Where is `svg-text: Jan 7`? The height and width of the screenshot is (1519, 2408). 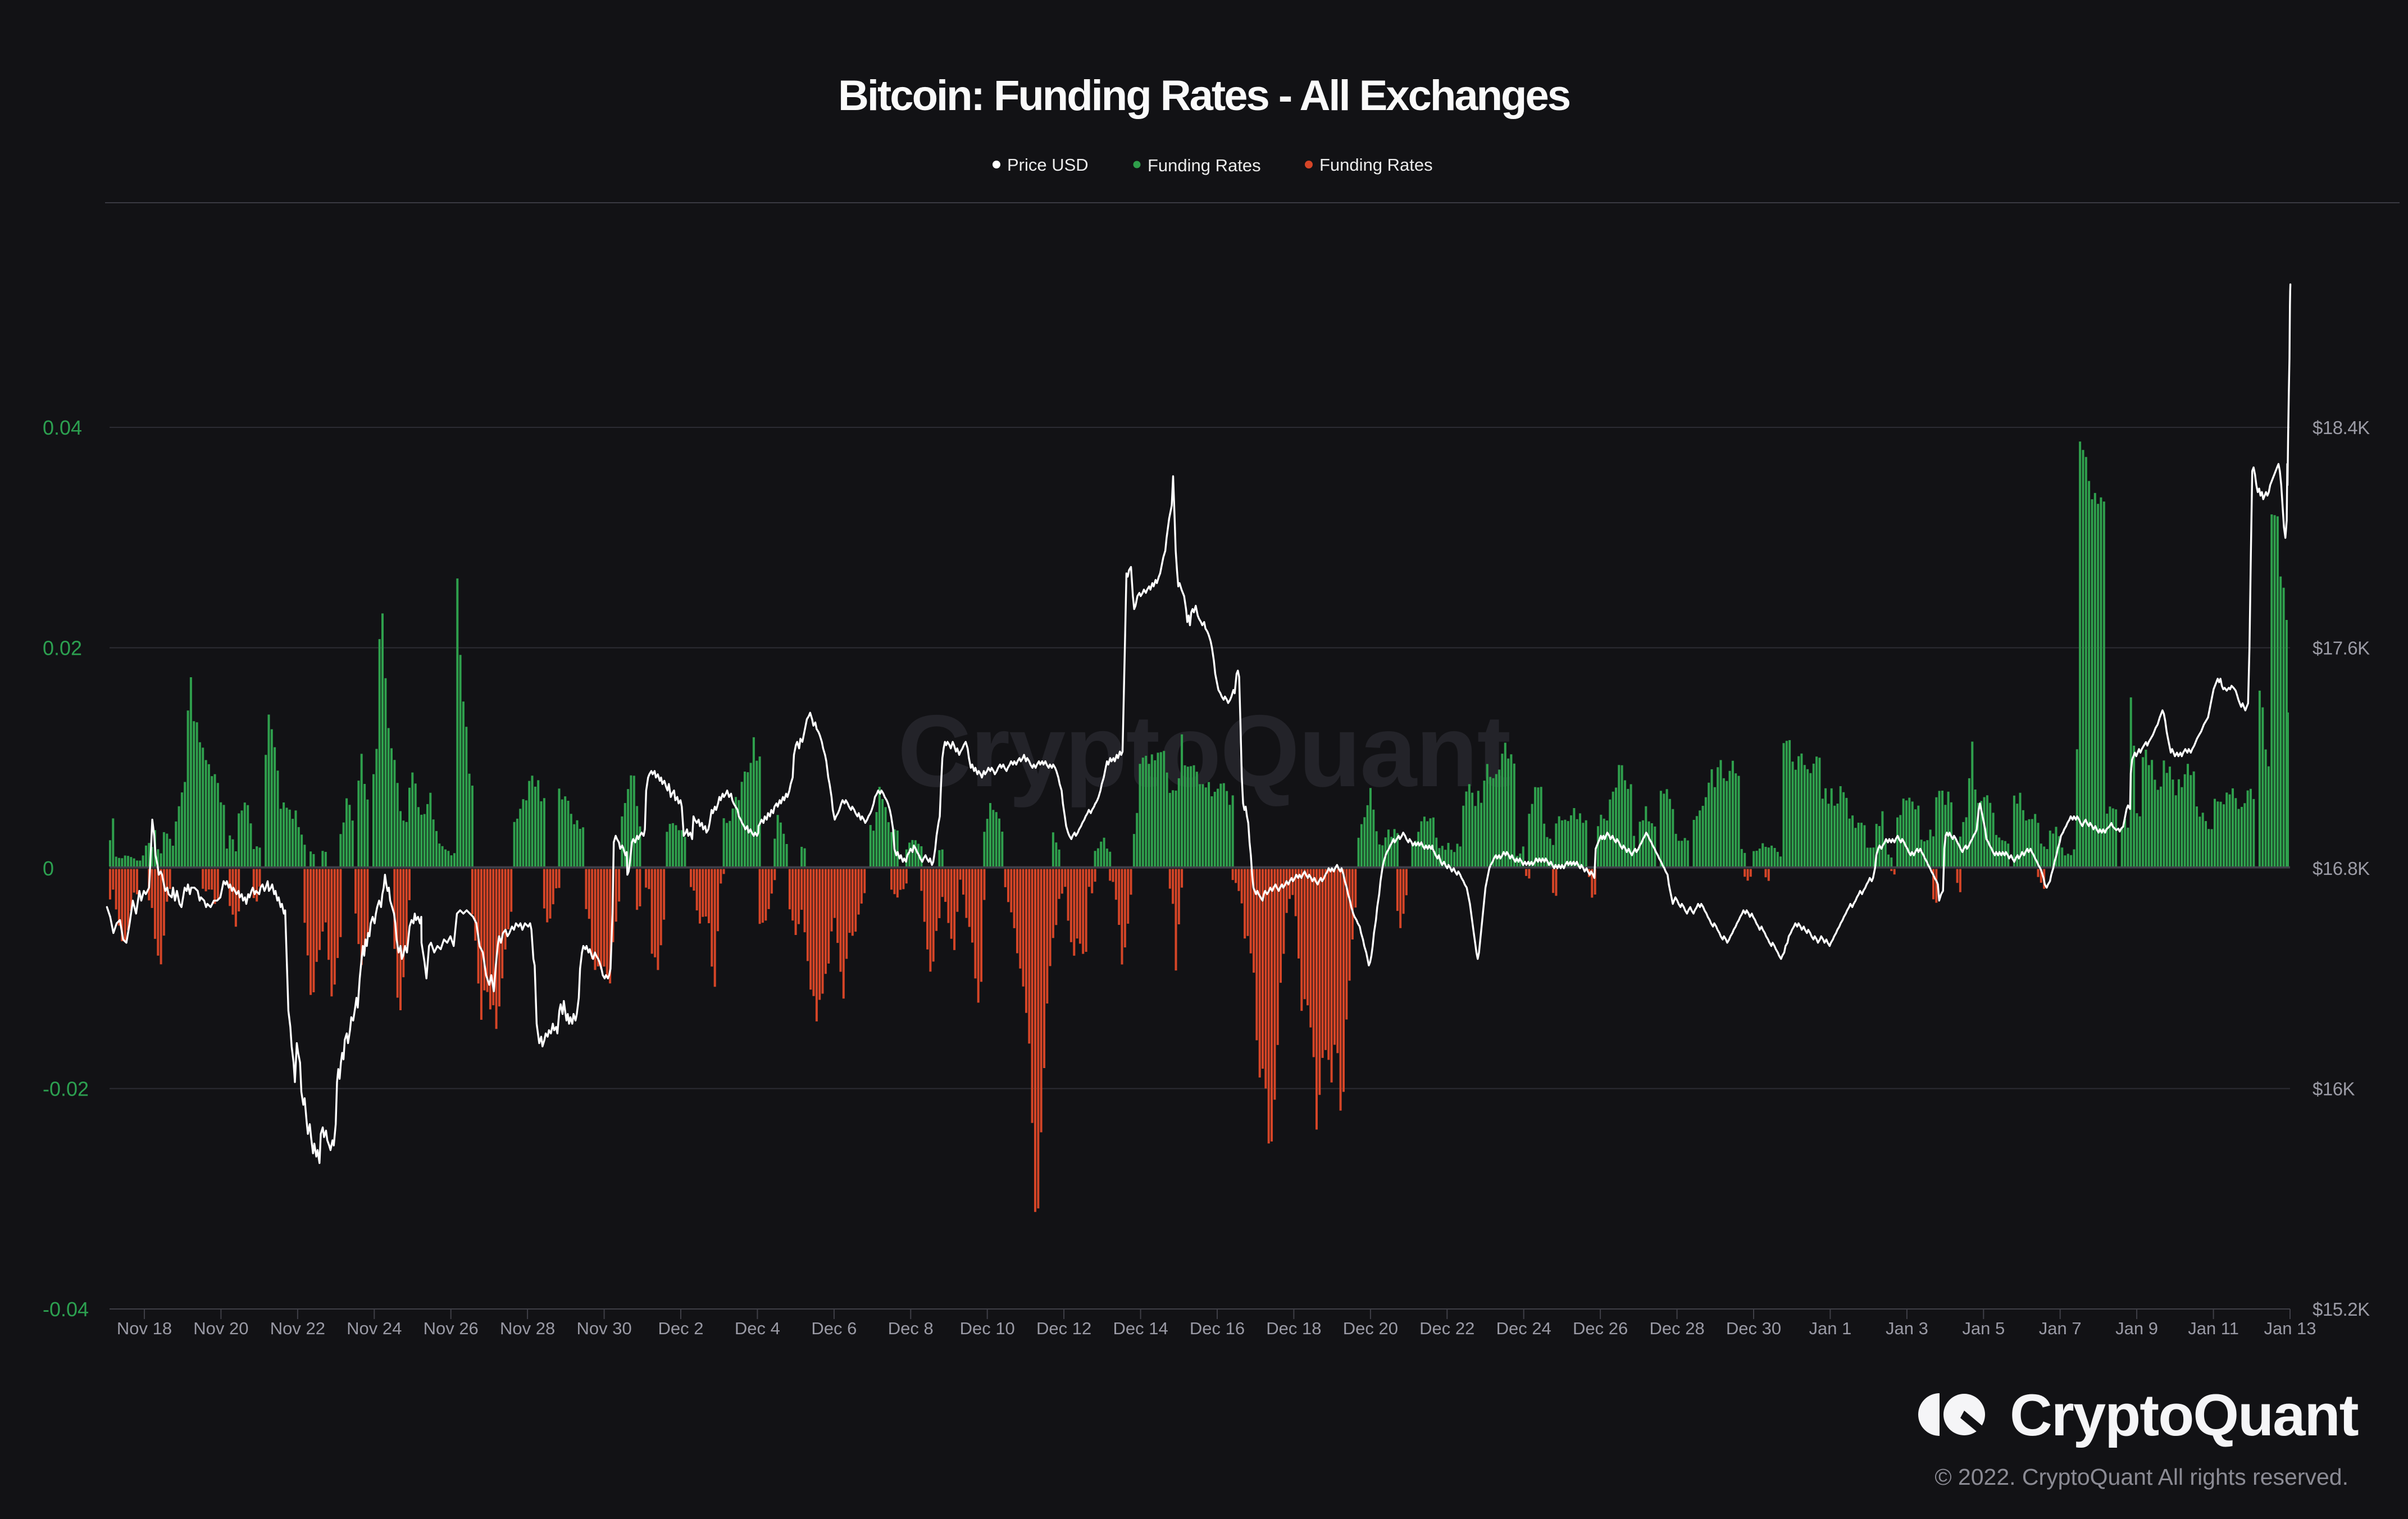 svg-text: Jan 7 is located at coordinates (2060, 1328).